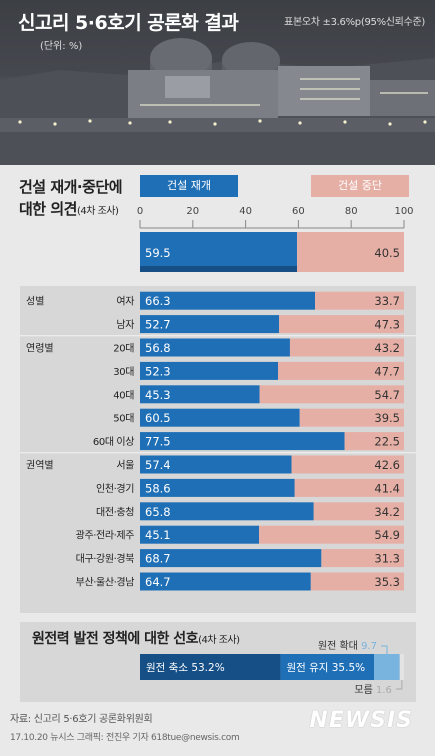 The height and width of the screenshot is (756, 435). I want to click on question2-title-note: (4차 조사), so click(219, 640).